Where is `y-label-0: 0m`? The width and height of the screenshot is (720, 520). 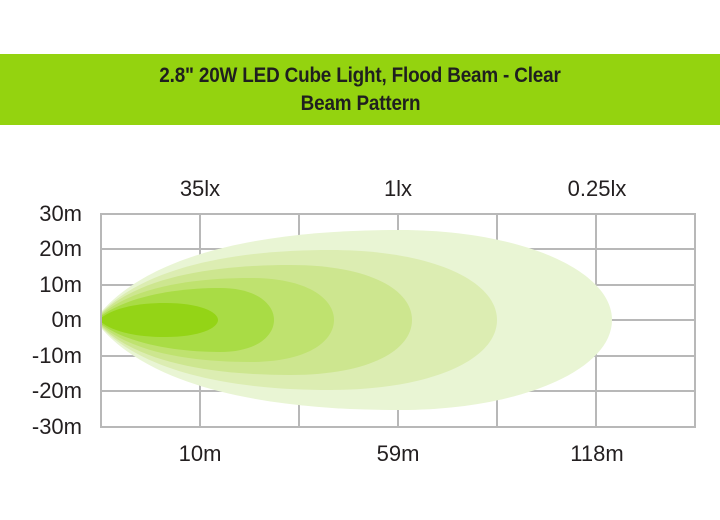
y-label-0: 0m is located at coordinates (66, 319).